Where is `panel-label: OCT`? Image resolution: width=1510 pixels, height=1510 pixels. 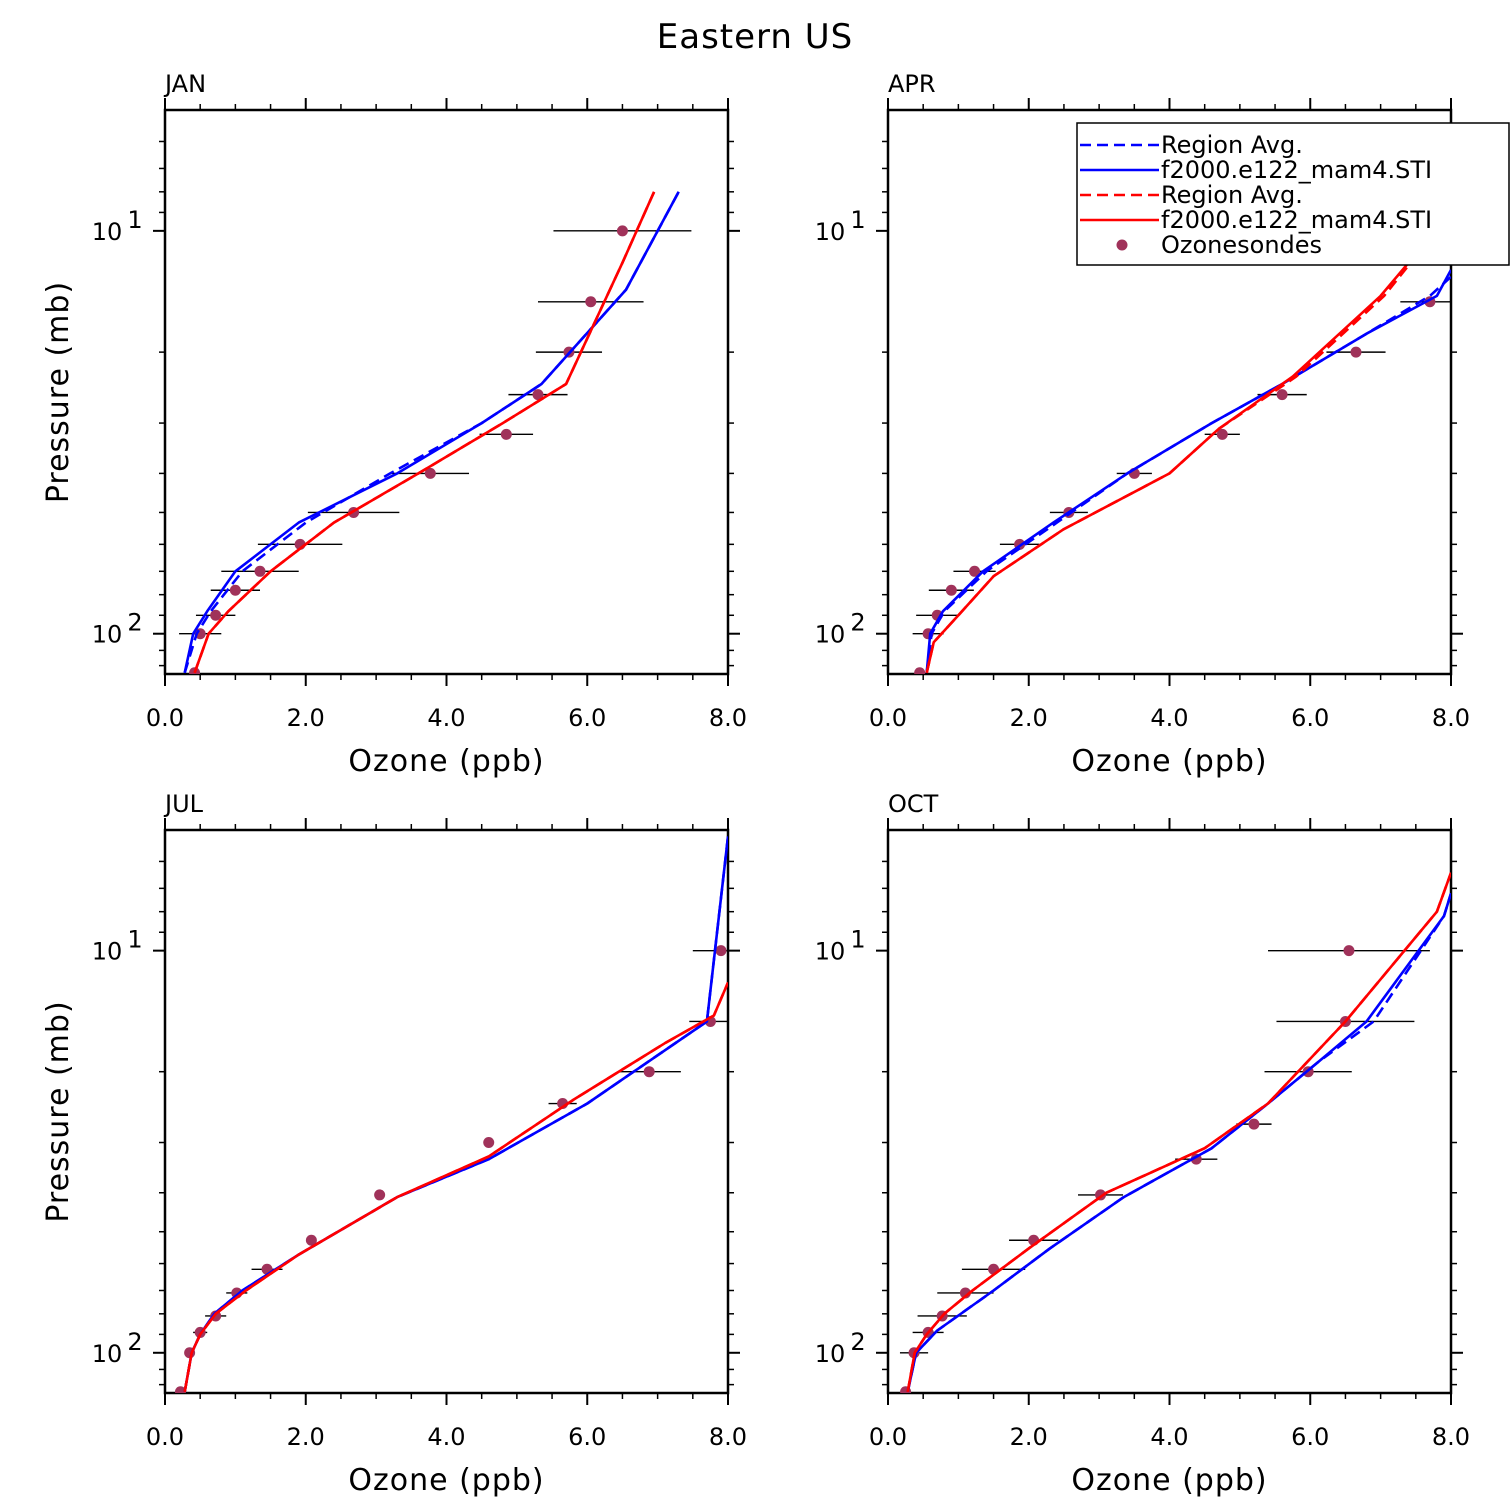 panel-label: OCT is located at coordinates (913, 804).